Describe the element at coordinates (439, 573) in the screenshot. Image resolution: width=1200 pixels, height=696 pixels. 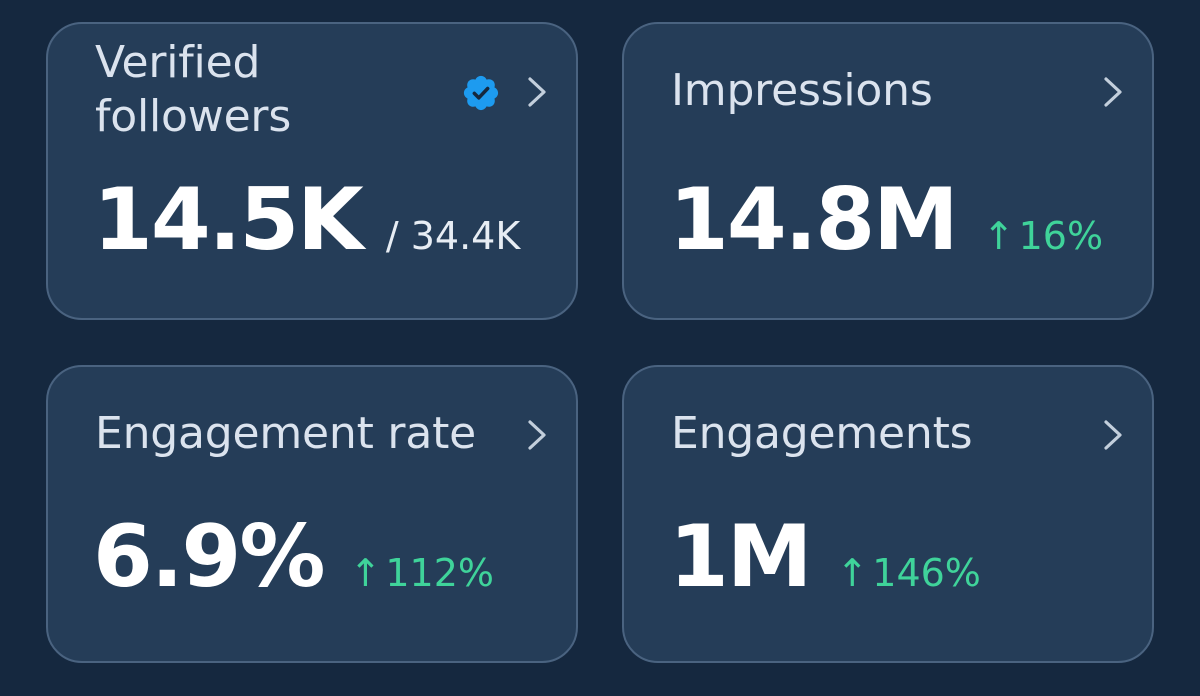
I see `delta-value: 112%` at that location.